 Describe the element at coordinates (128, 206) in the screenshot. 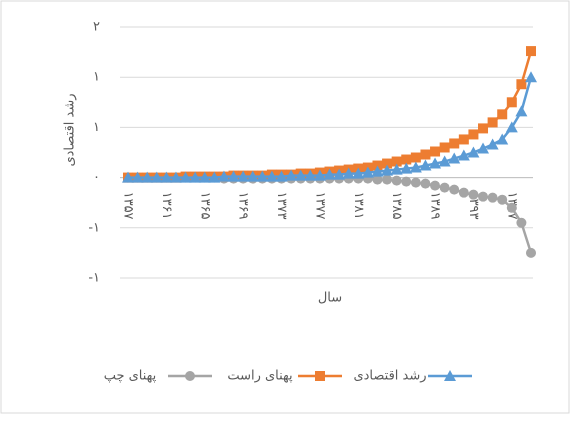

I see `x-tick-label: ۱۳۵۷` at that location.